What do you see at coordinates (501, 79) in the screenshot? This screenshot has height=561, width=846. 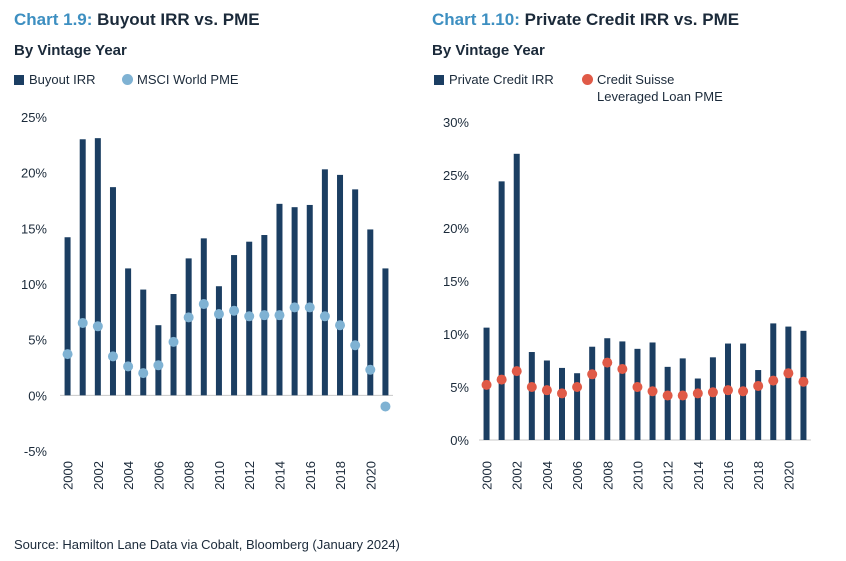 I see `legend-label: Private Credit IRR` at bounding box center [501, 79].